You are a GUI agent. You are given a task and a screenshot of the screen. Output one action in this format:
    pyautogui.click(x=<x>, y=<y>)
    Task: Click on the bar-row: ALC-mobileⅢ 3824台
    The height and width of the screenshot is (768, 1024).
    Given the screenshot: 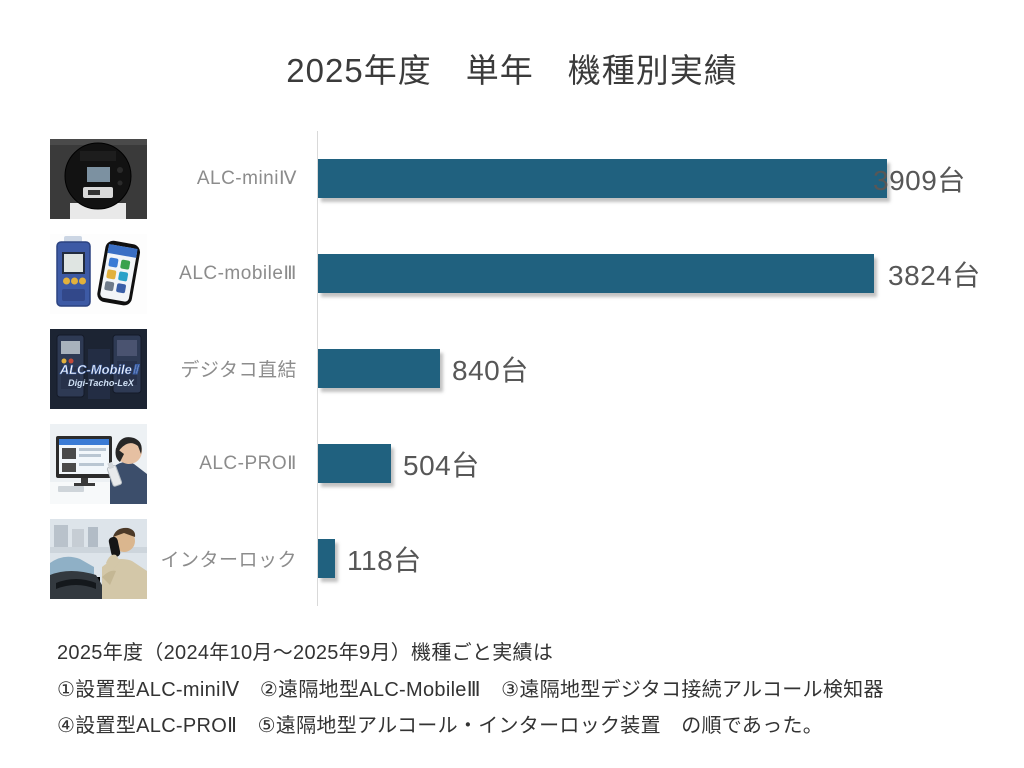 What is the action you would take?
    pyautogui.click(x=515, y=273)
    